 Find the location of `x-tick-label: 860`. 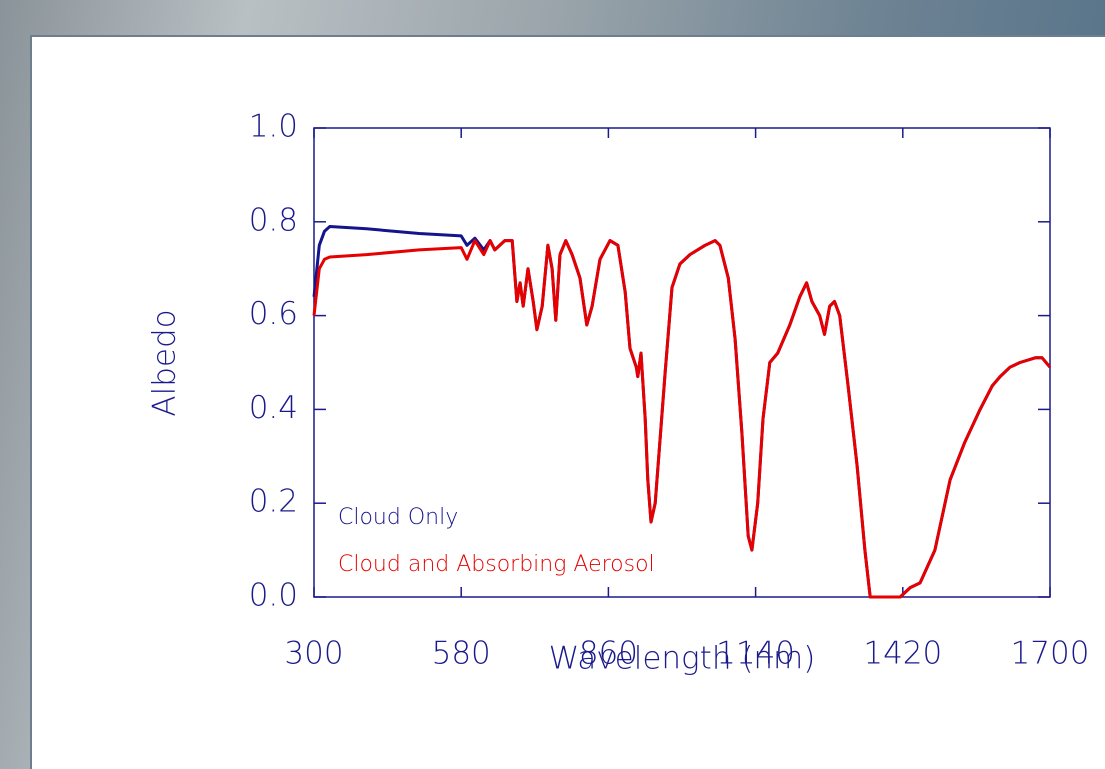

x-tick-label: 860 is located at coordinates (608, 654).